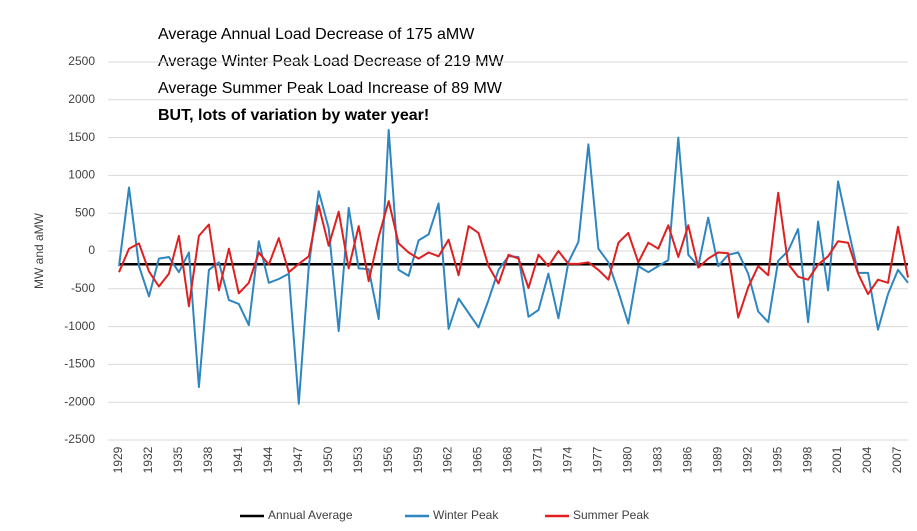 The height and width of the screenshot is (531, 917). What do you see at coordinates (478, 459) in the screenshot?
I see `x-tick-label: 1965` at bounding box center [478, 459].